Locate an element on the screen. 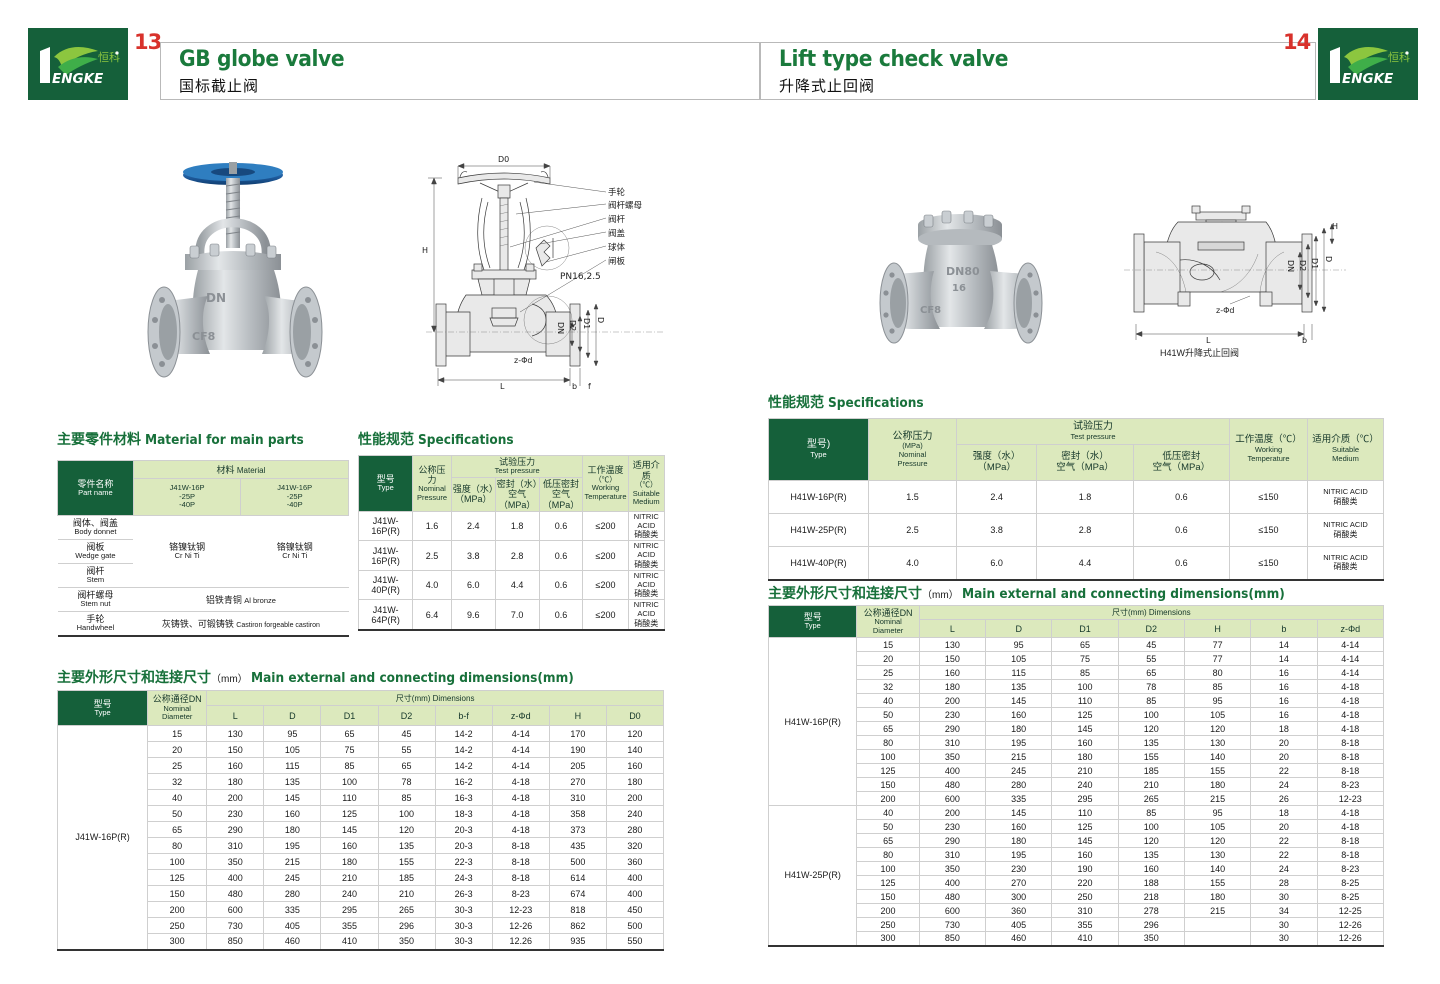 This screenshot has height=984, width=1440. spec-work-cn: 工作温度 is located at coordinates (605, 470).